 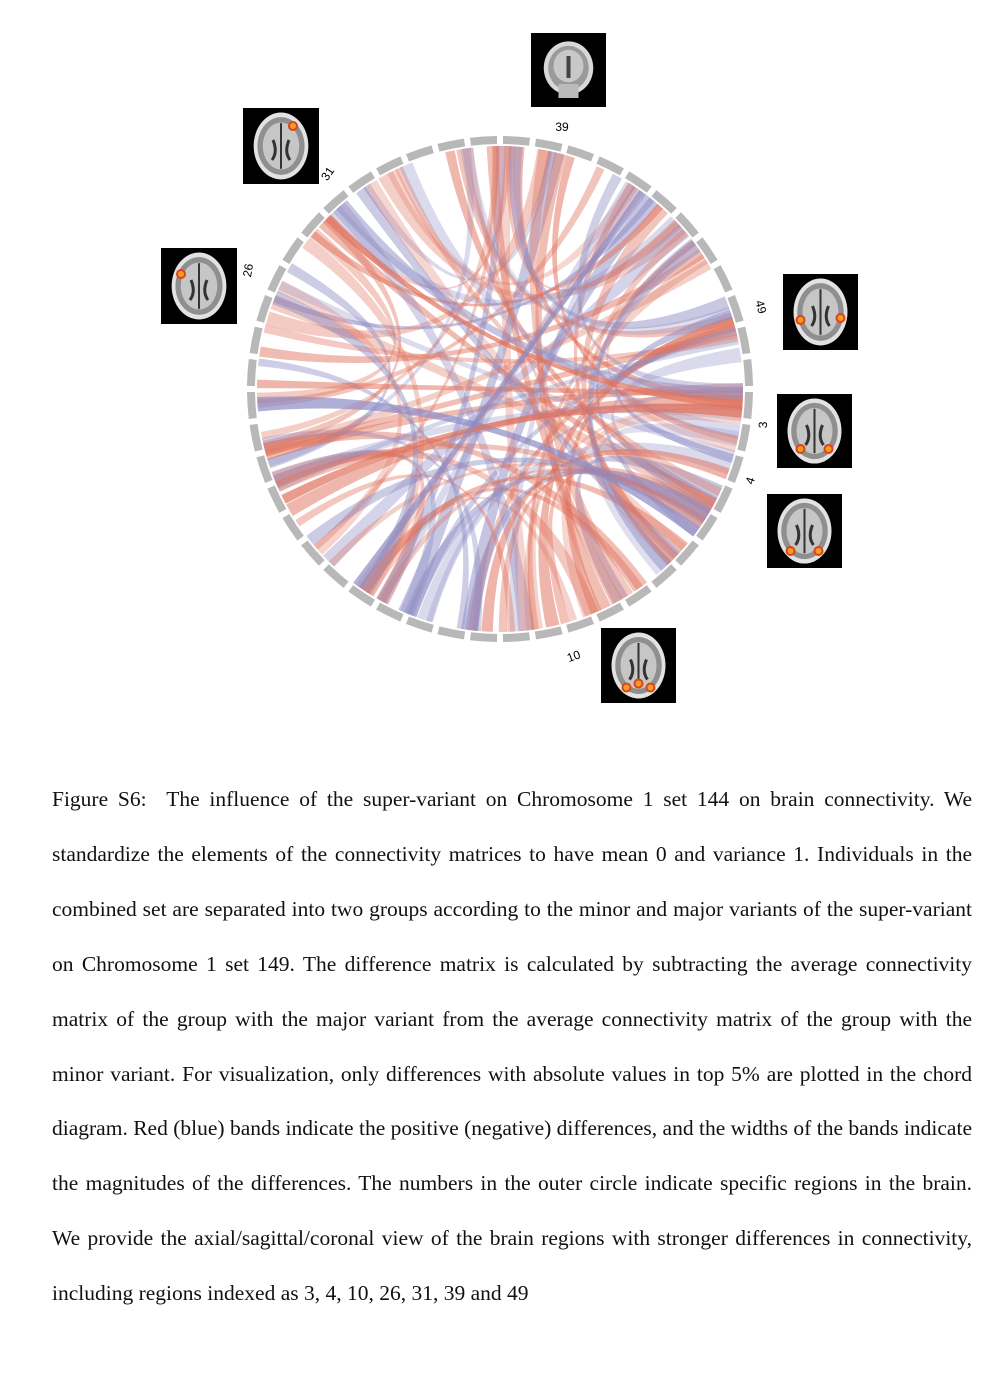 I want to click on region-label-31: 31, so click(x=327, y=173).